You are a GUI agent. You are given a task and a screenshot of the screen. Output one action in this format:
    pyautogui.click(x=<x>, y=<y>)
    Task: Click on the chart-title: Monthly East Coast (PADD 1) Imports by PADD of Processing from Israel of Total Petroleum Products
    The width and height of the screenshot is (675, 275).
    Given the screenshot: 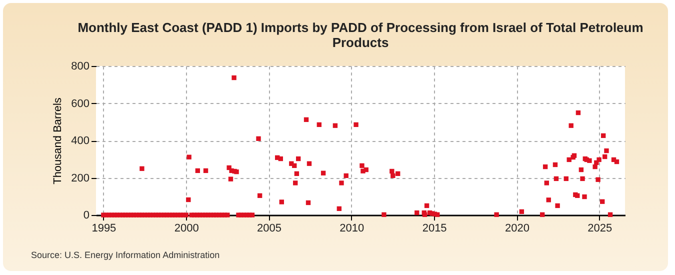 What is the action you would take?
    pyautogui.click(x=361, y=35)
    